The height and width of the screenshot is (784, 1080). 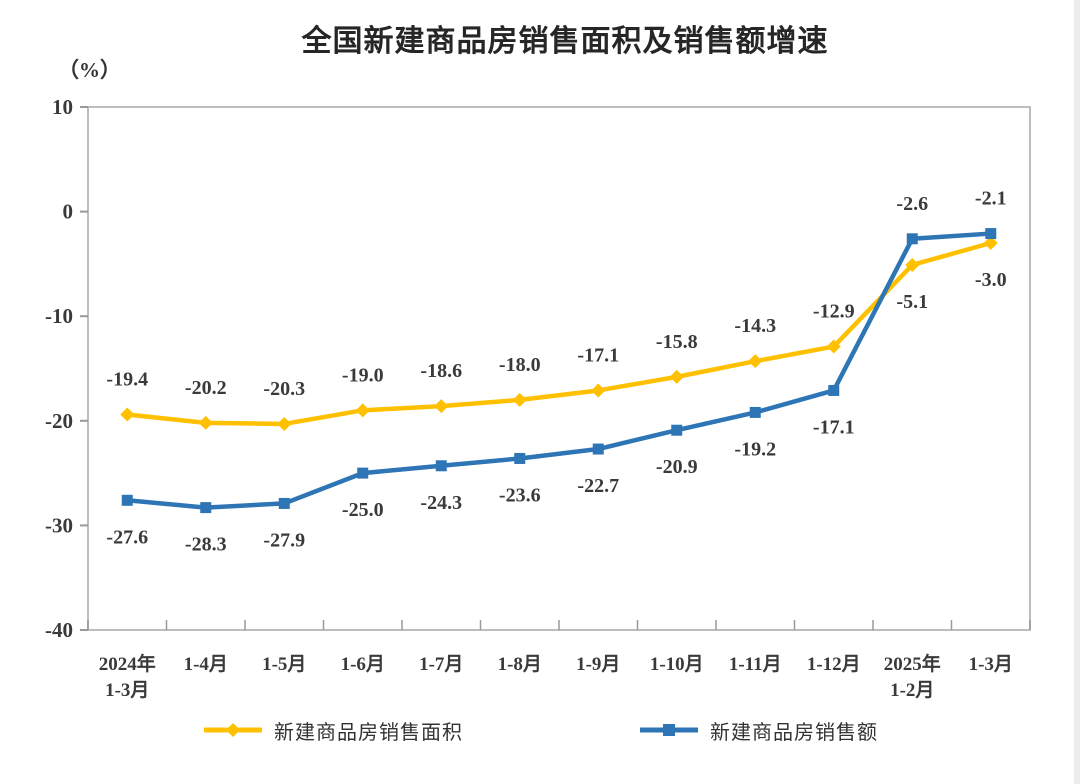 I want to click on x-axis-label: 1-10月, so click(x=677, y=664).